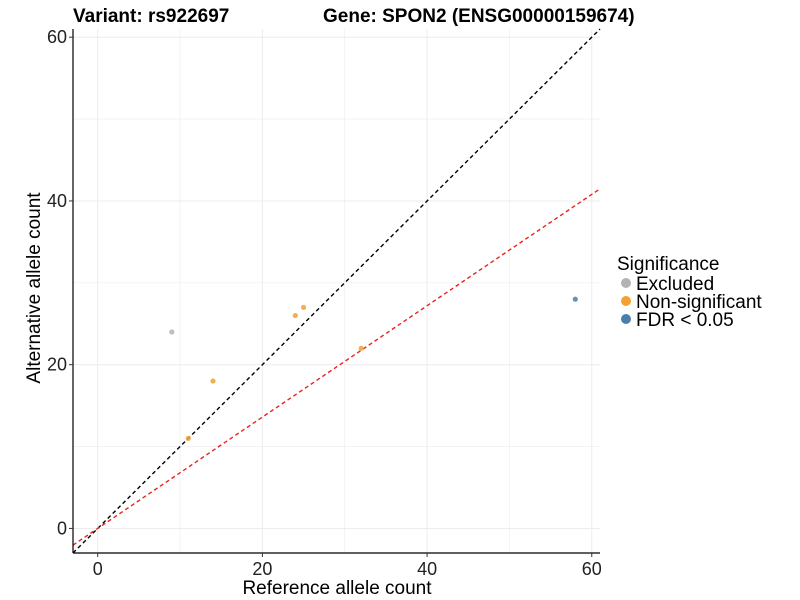  I want to click on legend-swatch-fdr, so click(626, 319).